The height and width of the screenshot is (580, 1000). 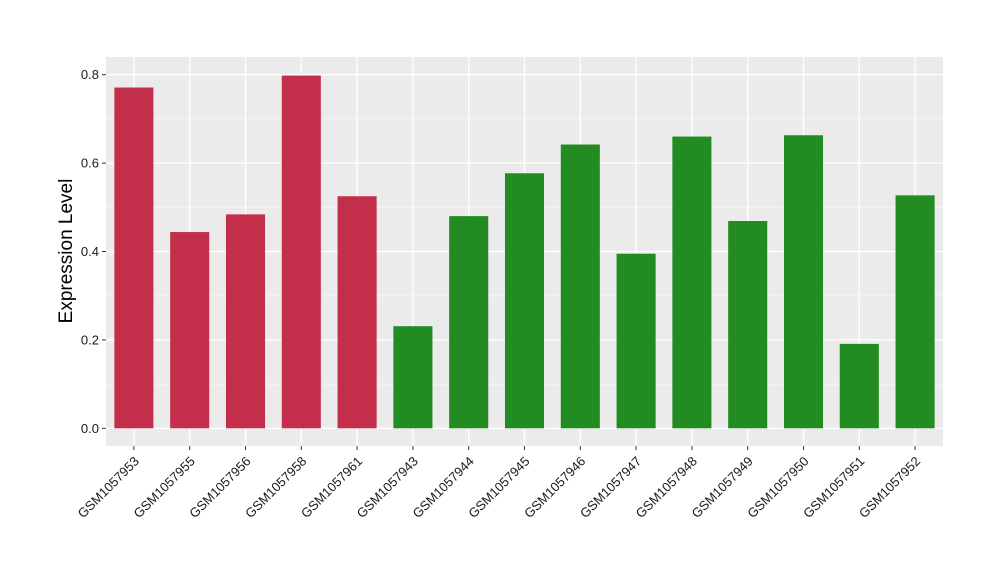 What do you see at coordinates (90, 74) in the screenshot?
I see `y-tick-label: 0.8` at bounding box center [90, 74].